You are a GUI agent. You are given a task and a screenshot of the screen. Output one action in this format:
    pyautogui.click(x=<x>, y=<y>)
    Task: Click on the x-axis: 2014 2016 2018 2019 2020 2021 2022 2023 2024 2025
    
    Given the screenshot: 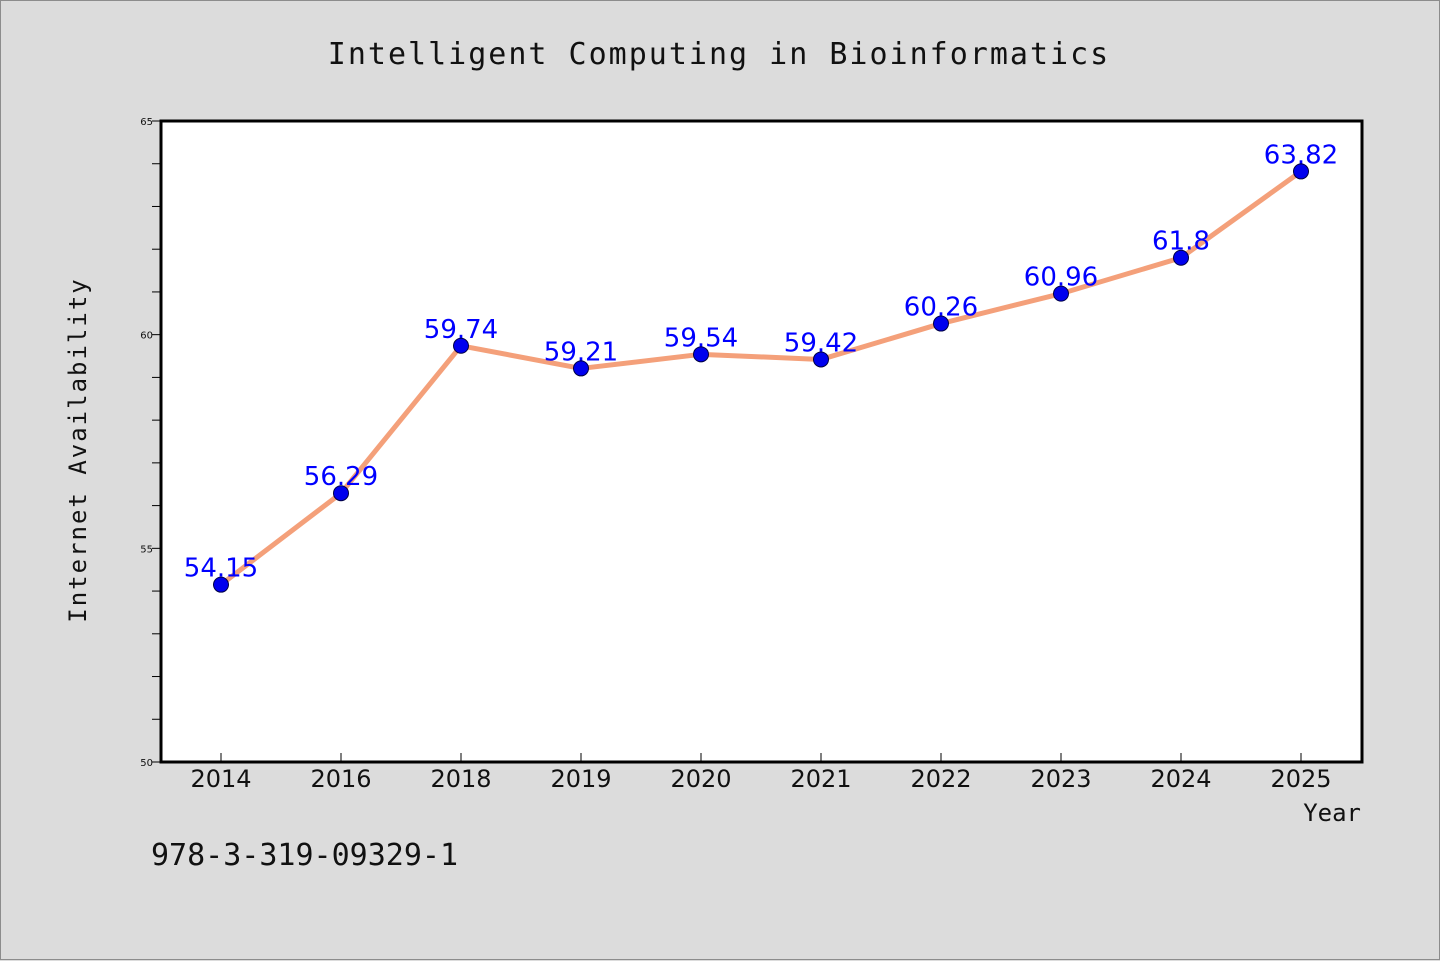 What is the action you would take?
    pyautogui.click(x=761, y=773)
    